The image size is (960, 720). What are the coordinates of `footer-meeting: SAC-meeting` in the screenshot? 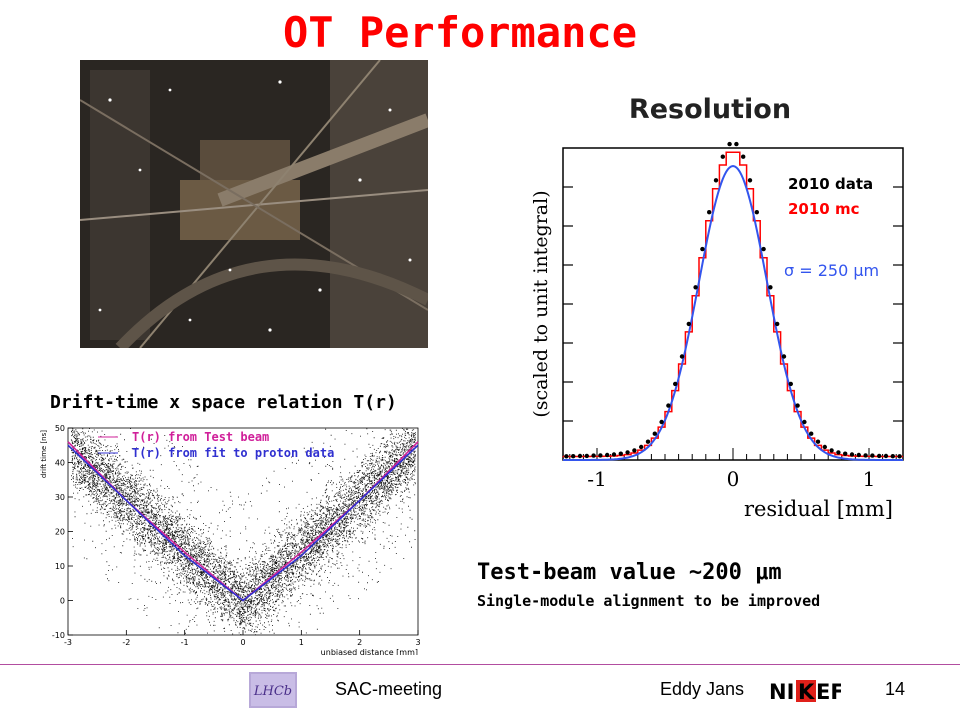 It's located at (389, 689).